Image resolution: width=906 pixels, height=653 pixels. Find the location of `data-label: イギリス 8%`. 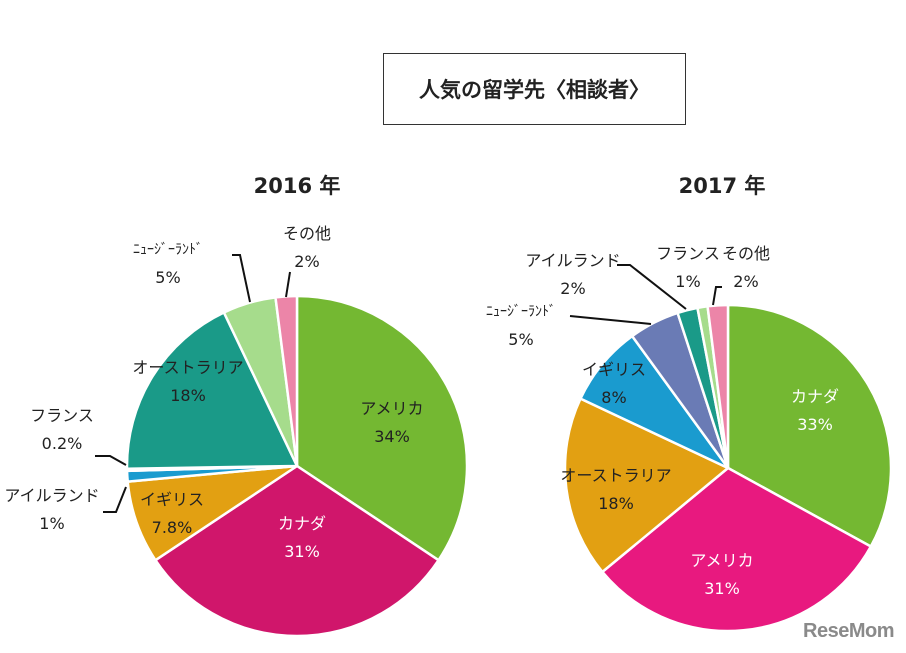

data-label: イギリス 8% is located at coordinates (614, 383).